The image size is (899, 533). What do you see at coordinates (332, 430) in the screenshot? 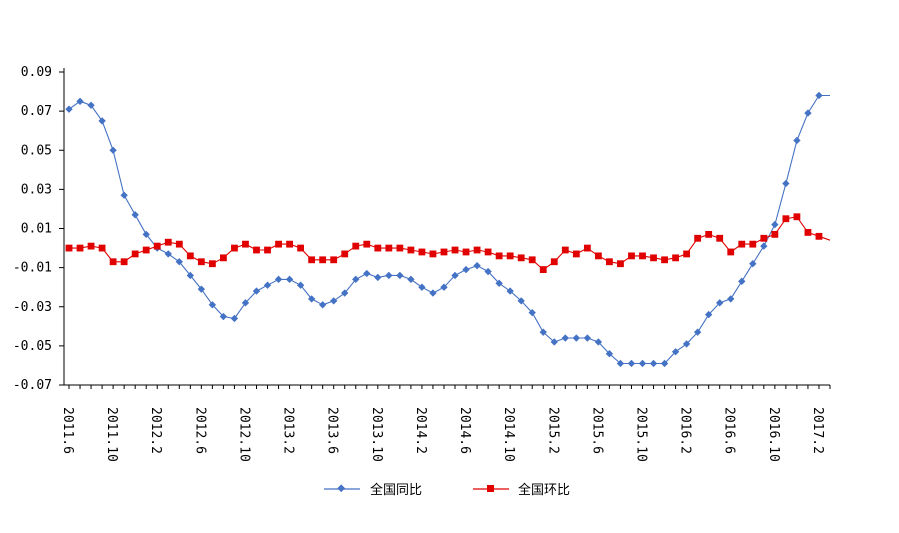
I see `x-tick-label: 2013.6` at bounding box center [332, 430].